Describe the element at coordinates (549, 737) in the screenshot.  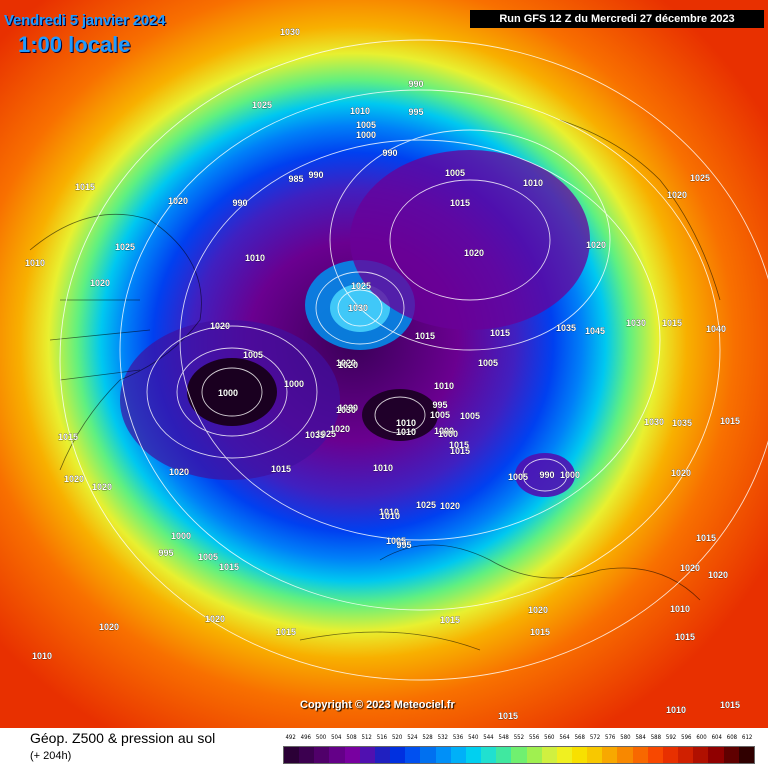
I see `legend-tick: 560` at that location.